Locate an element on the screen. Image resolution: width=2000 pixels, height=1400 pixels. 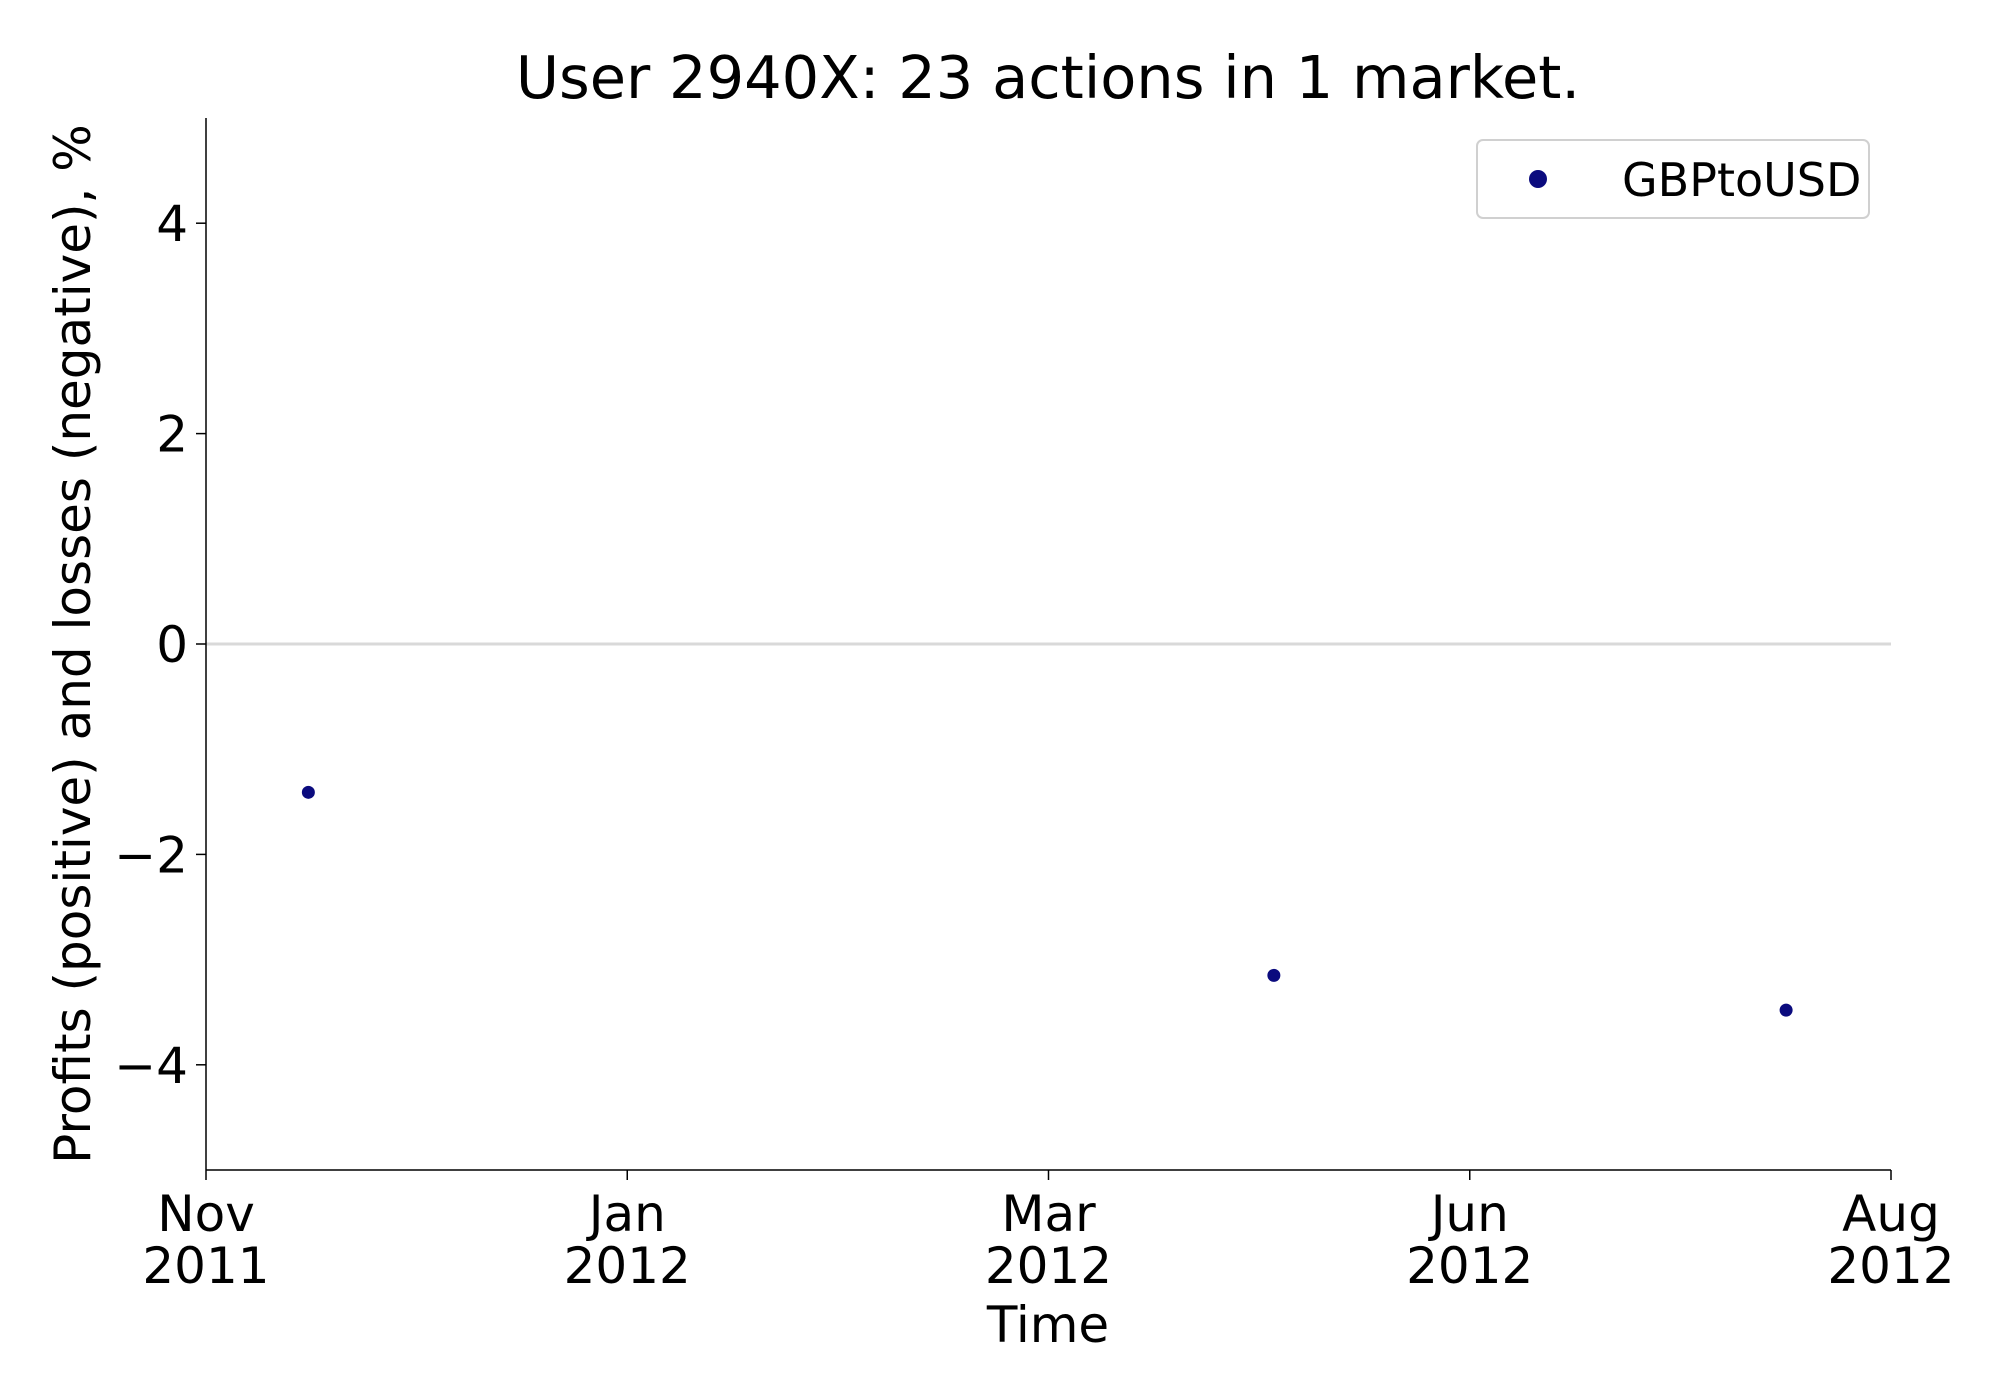
x-tick-label: Jan 2012 is located at coordinates (627, 1240).